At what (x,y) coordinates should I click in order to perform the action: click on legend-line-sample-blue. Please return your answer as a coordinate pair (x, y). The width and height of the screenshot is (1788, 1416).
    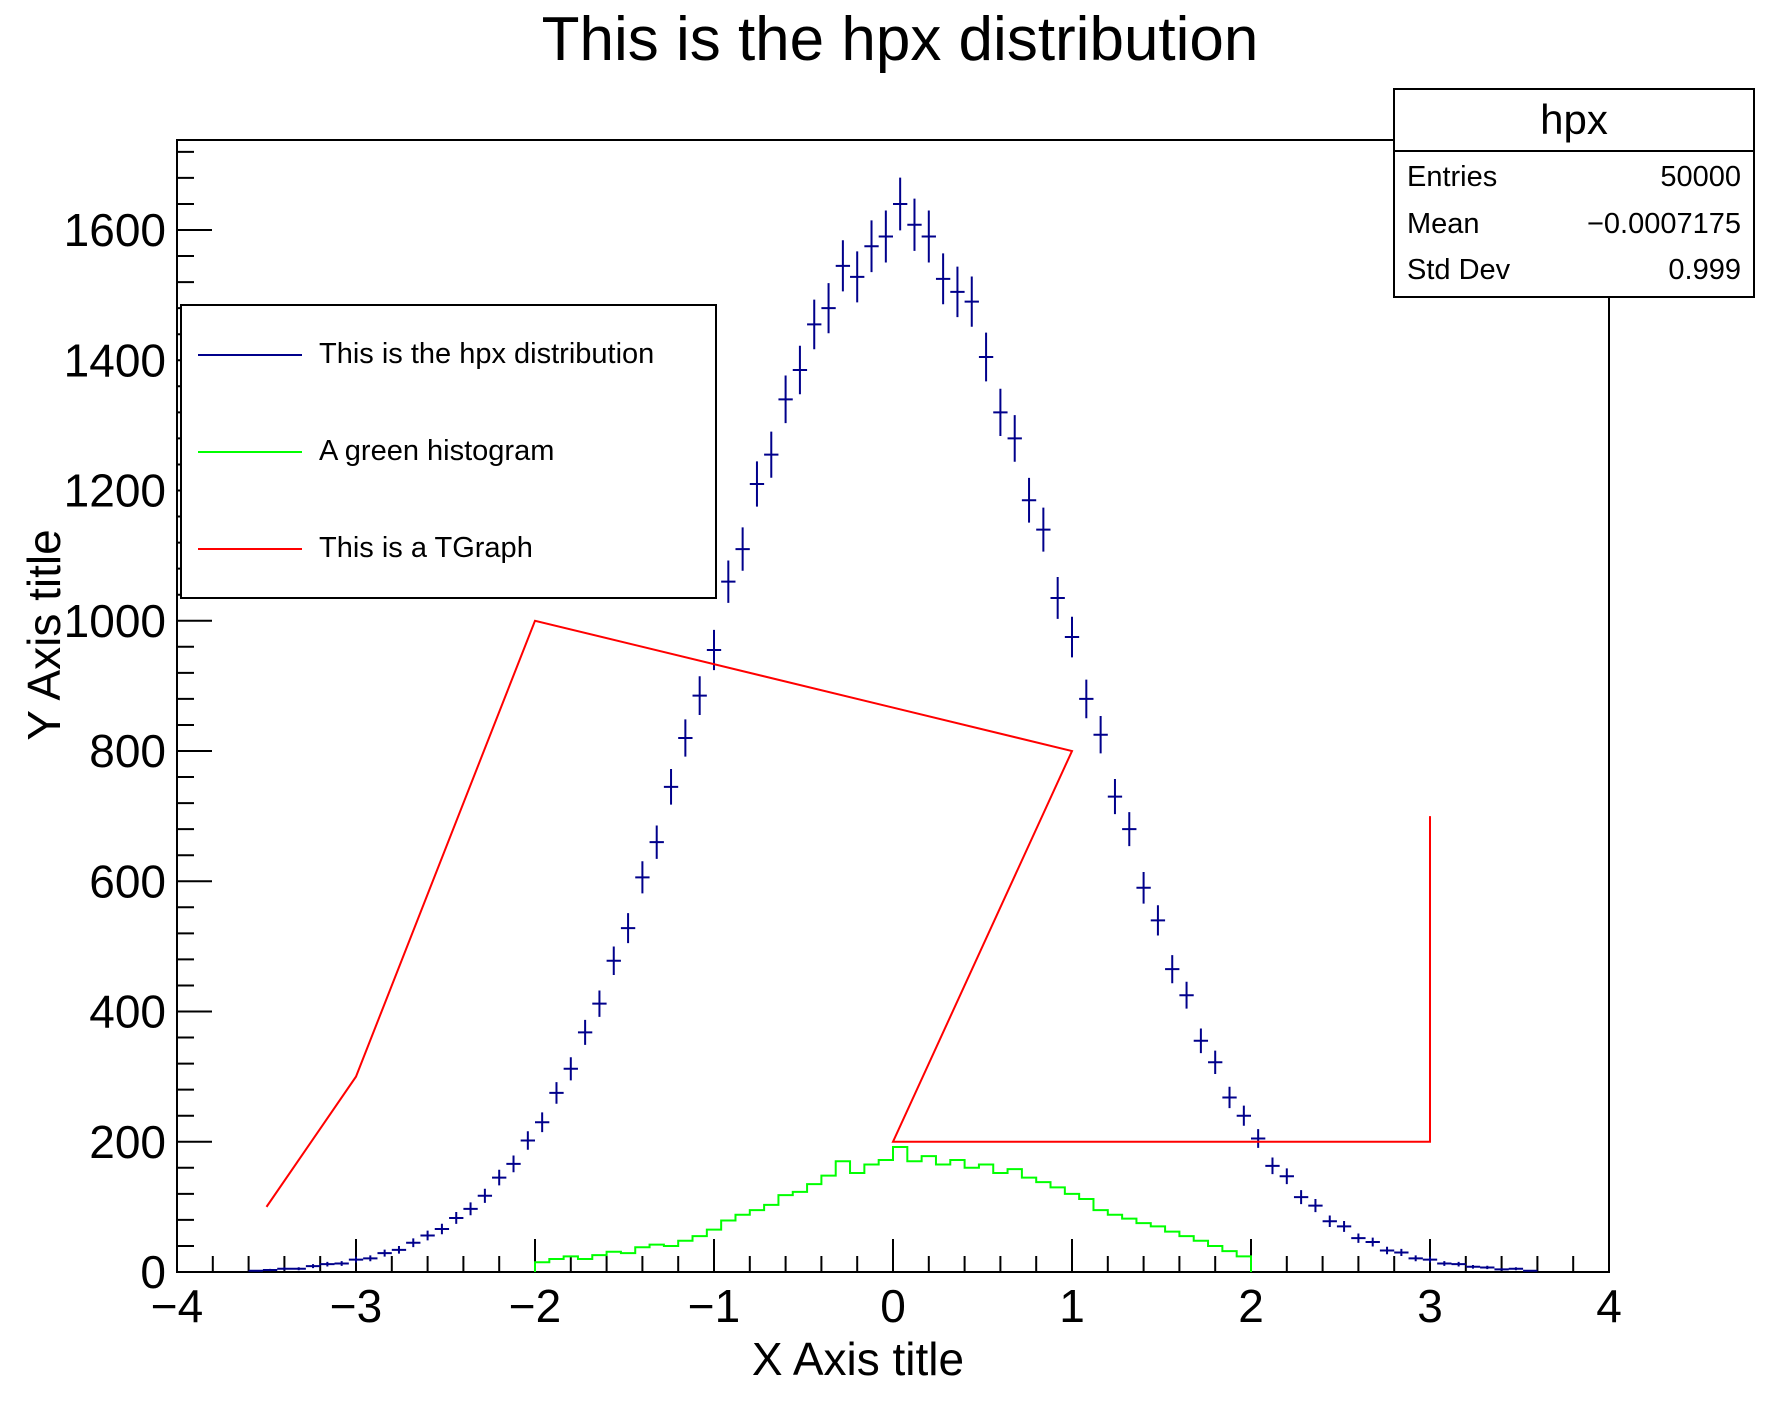
    Looking at the image, I should click on (250, 354).